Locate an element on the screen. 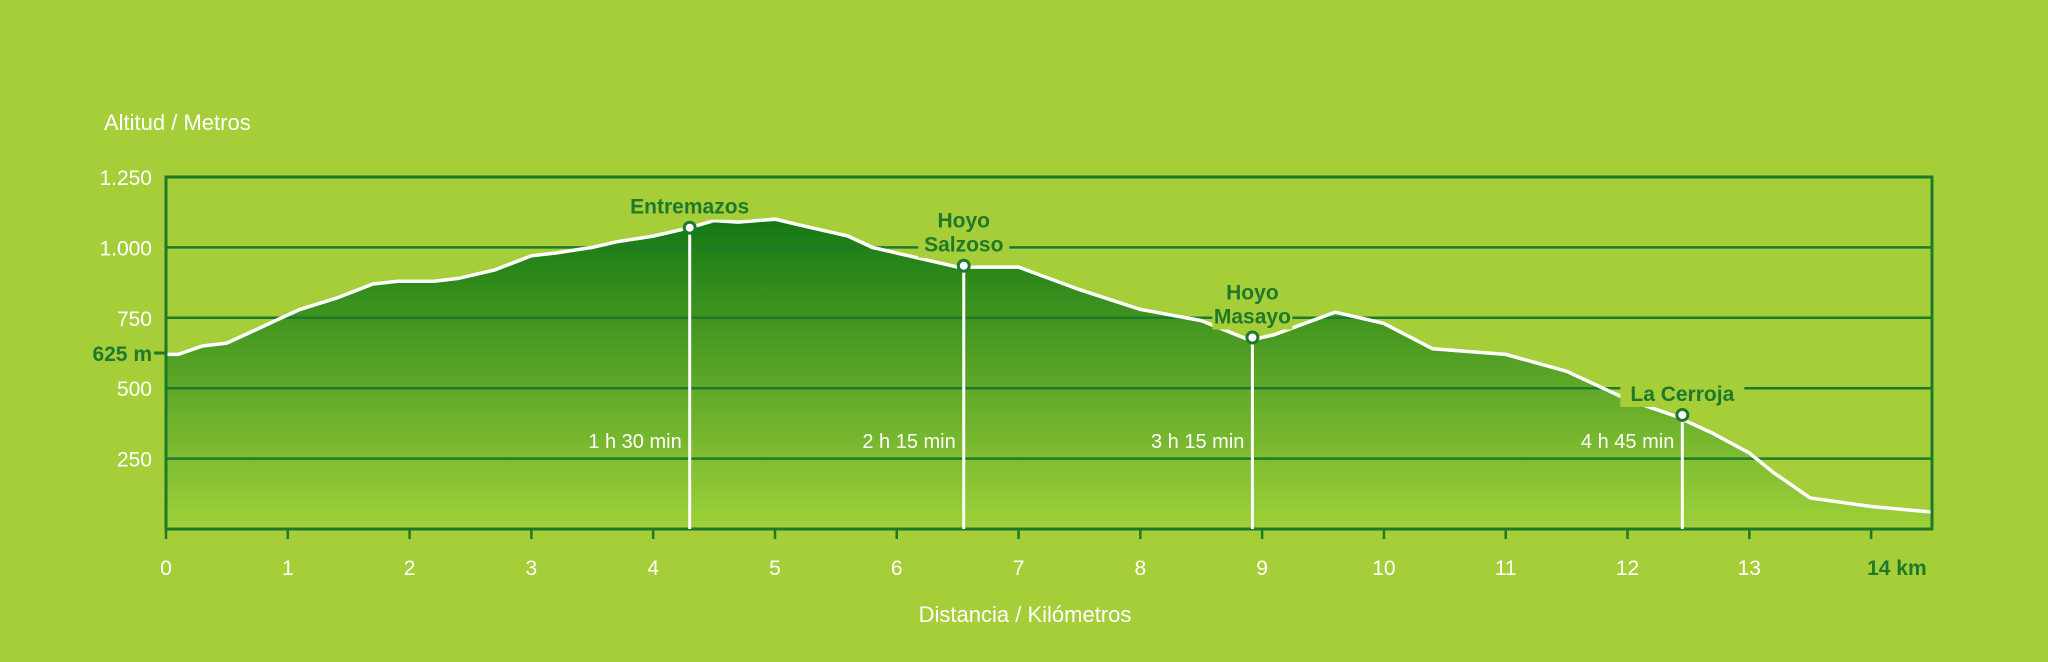 This screenshot has height=662, width=2048. x-tick-label: 11 is located at coordinates (1506, 568).